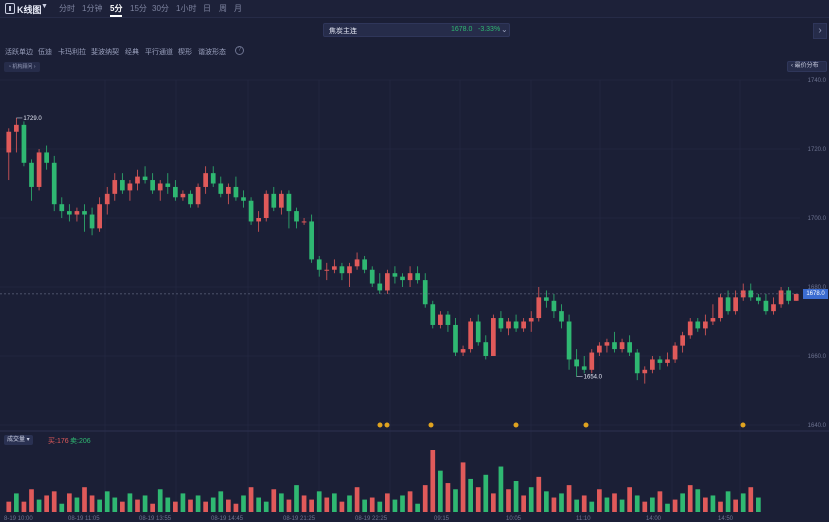 The height and width of the screenshot is (522, 829). I want to click on period-30min: 30分, so click(160, 8).